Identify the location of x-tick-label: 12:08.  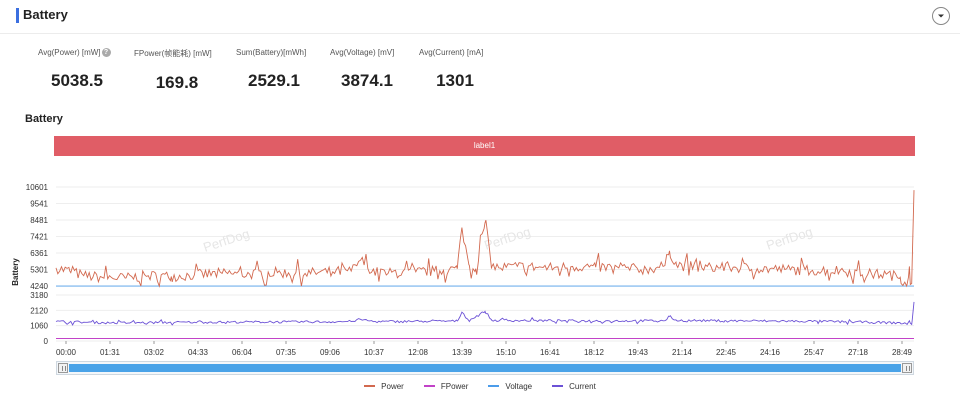
(418, 352).